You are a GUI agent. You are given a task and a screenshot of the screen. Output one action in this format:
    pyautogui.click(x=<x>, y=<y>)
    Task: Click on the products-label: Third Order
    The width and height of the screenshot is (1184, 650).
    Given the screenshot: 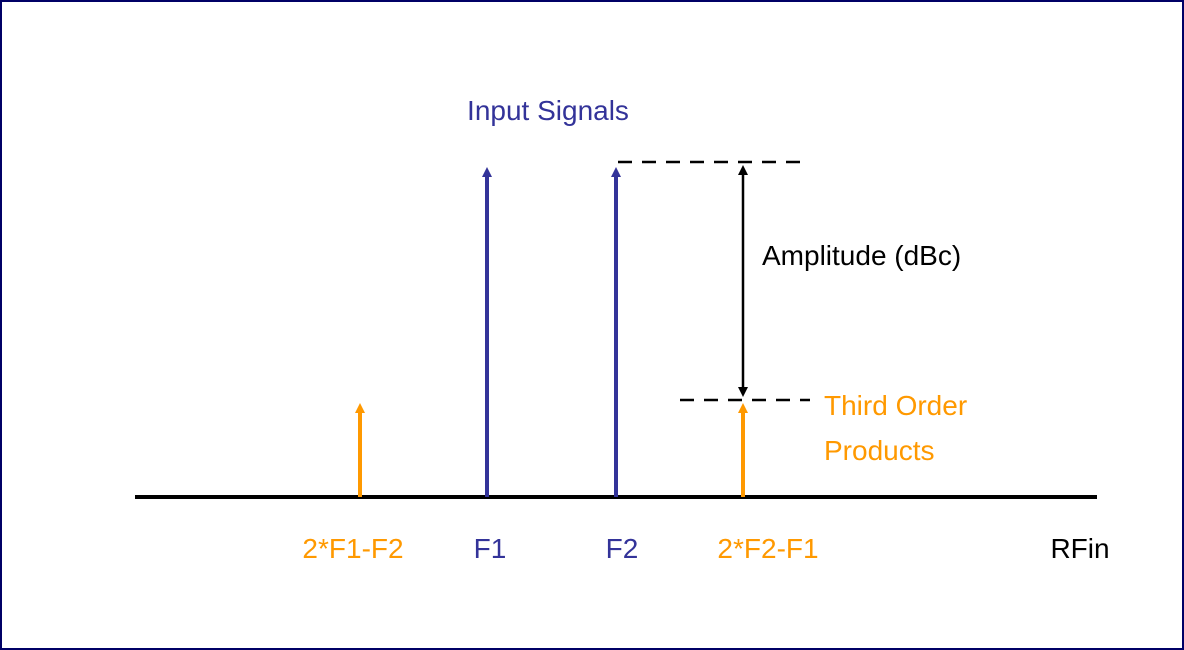 What is the action you would take?
    pyautogui.click(x=895, y=405)
    